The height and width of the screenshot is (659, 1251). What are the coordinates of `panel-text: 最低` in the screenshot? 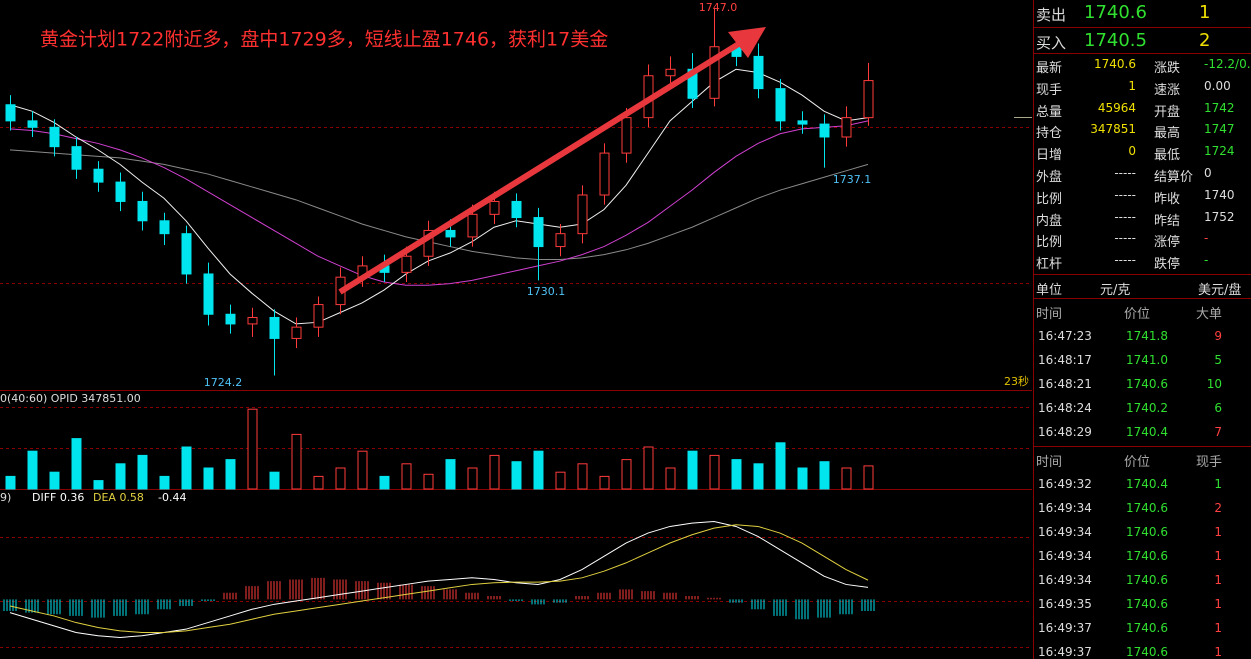 It's located at (1167, 156).